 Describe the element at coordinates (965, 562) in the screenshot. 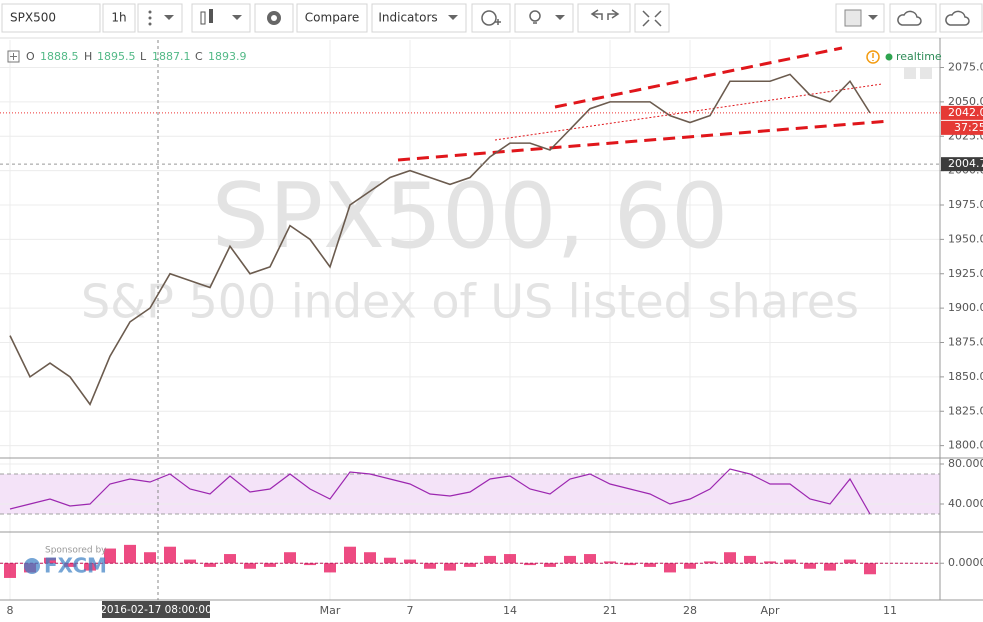

I see `y-tick-label: 0.0000` at that location.